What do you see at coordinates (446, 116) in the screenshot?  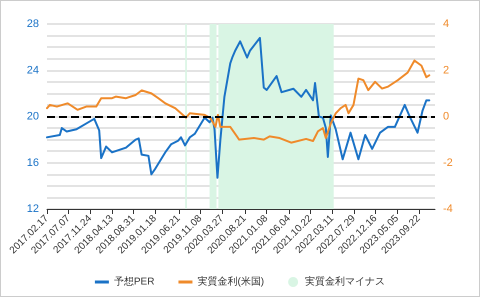 I see `y2-tick-label: 0` at bounding box center [446, 116].